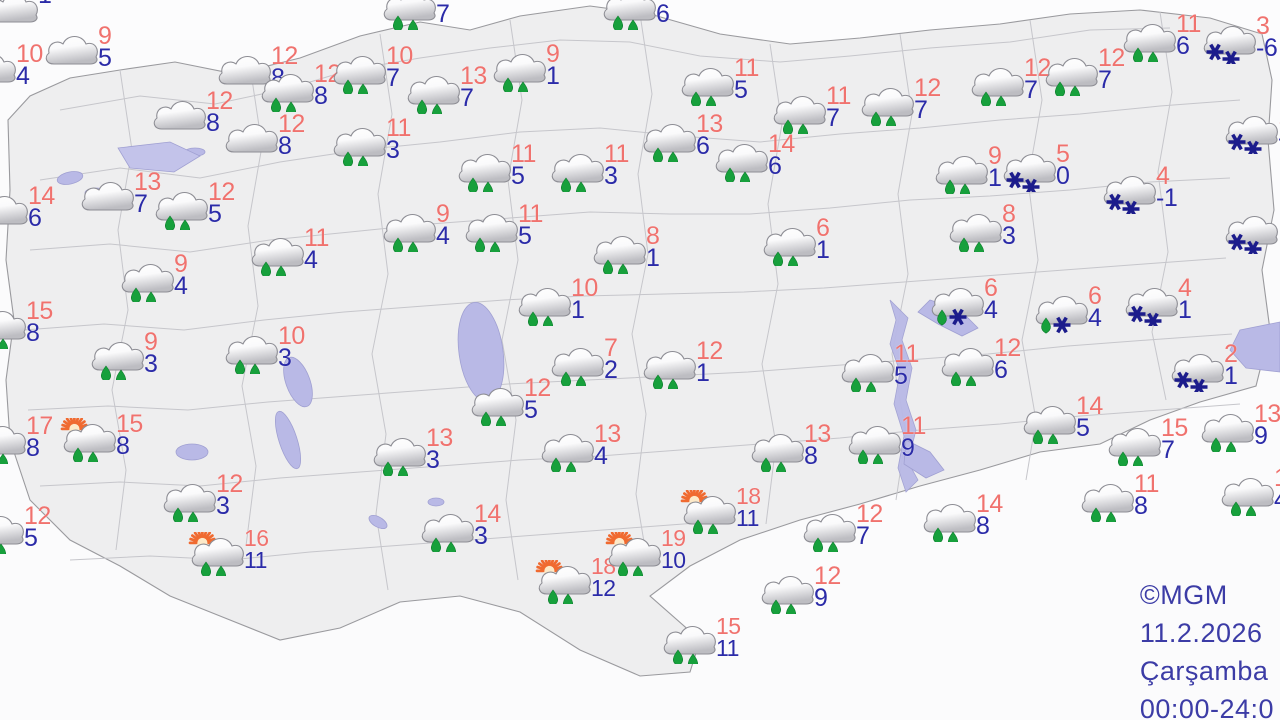  I want to click on station-temperatures: 11 9, so click(924, 437).